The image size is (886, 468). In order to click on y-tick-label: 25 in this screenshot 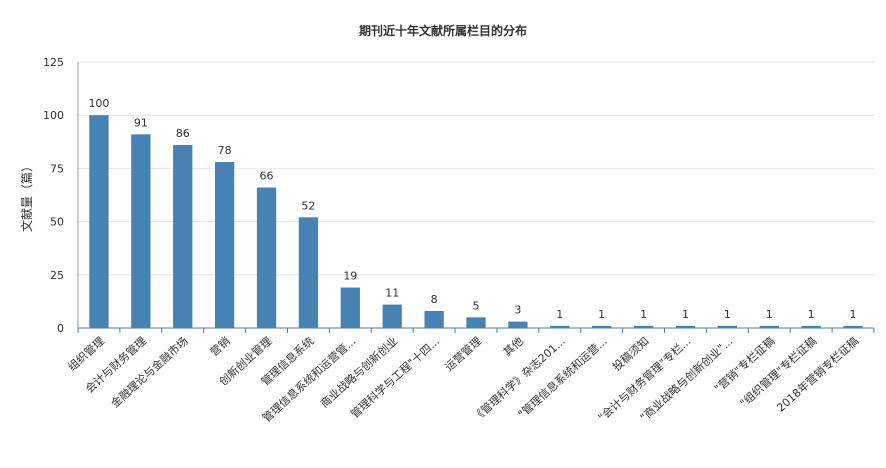, I will do `click(57, 275)`.